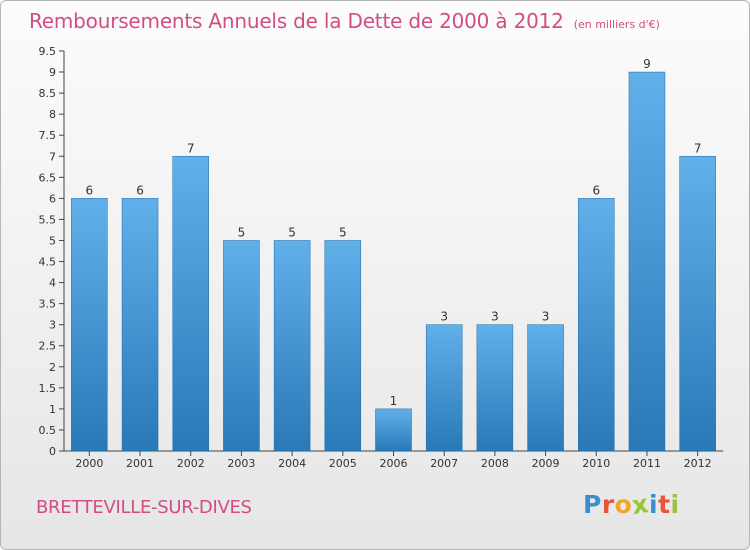 The image size is (750, 550). What do you see at coordinates (52, 198) in the screenshot?
I see `y-tick-label: 6` at bounding box center [52, 198].